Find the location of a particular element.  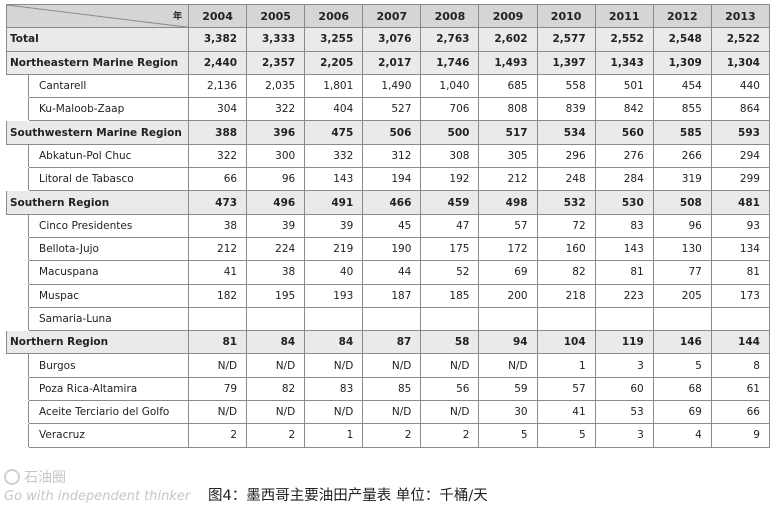

production-value: 2,763 is located at coordinates (450, 39).